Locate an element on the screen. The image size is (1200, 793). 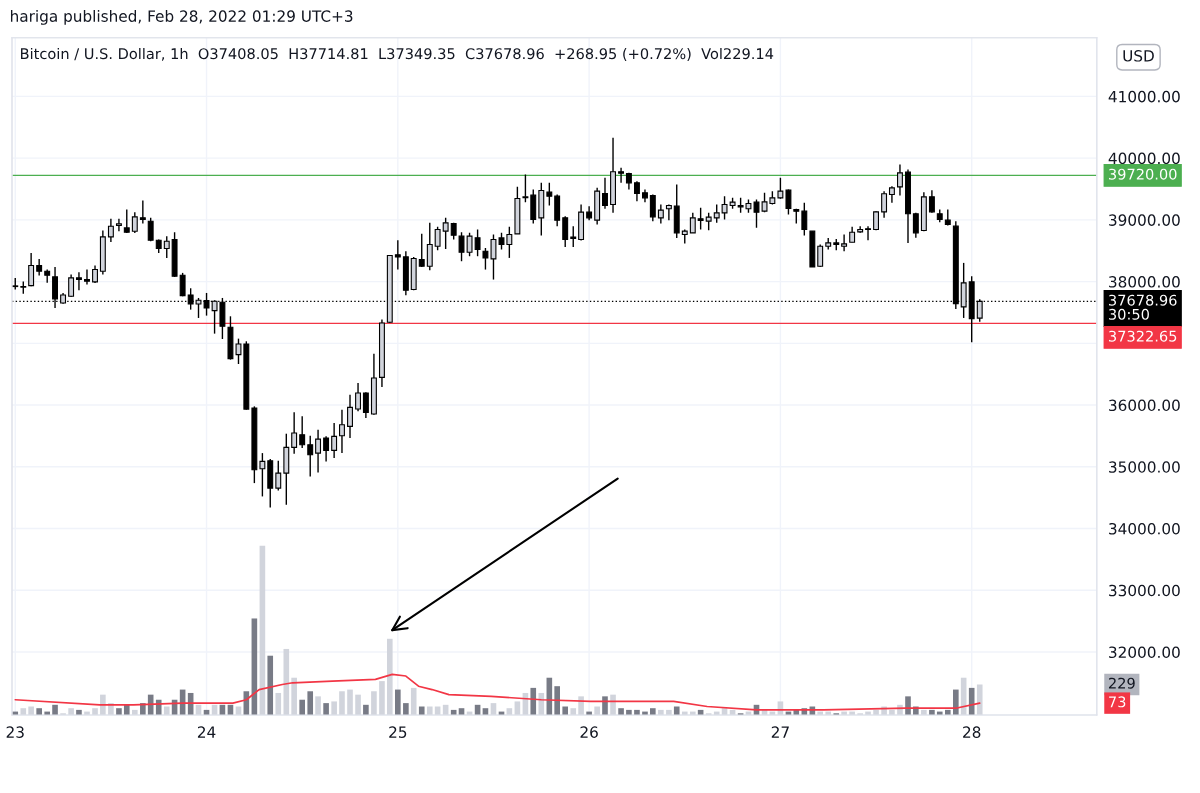
x-tick-label: 23 is located at coordinates (15, 732).